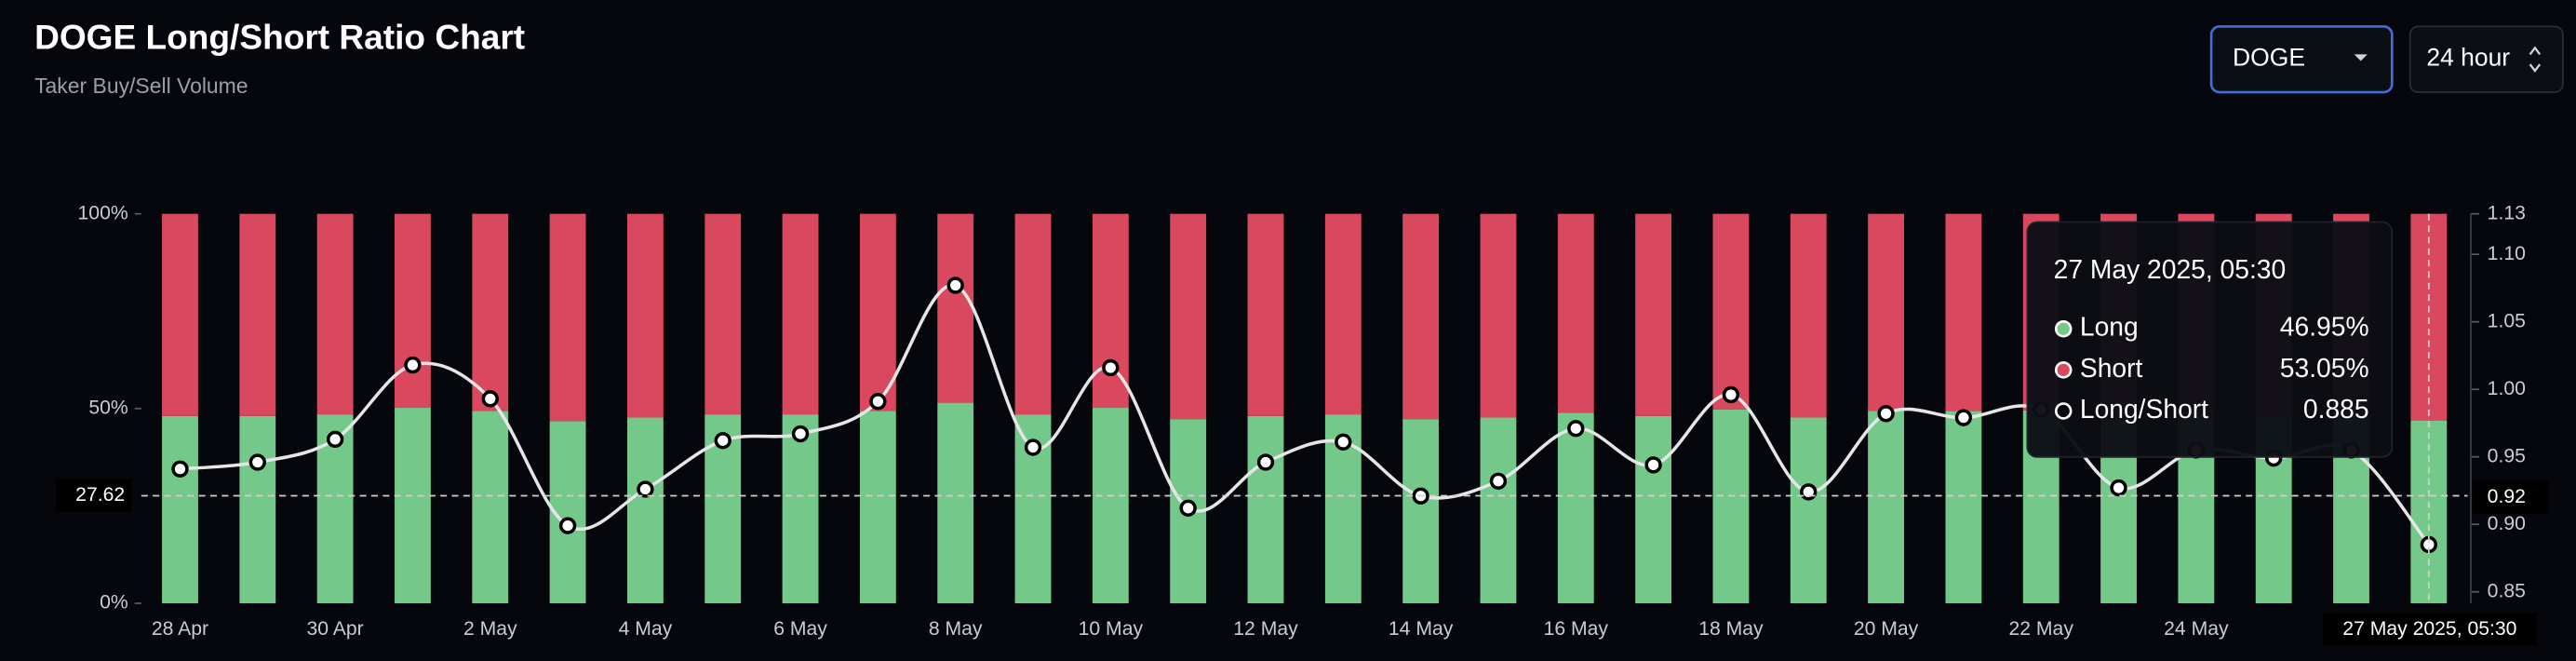  What do you see at coordinates (103, 212) in the screenshot?
I see `y-tick-label: 100%` at bounding box center [103, 212].